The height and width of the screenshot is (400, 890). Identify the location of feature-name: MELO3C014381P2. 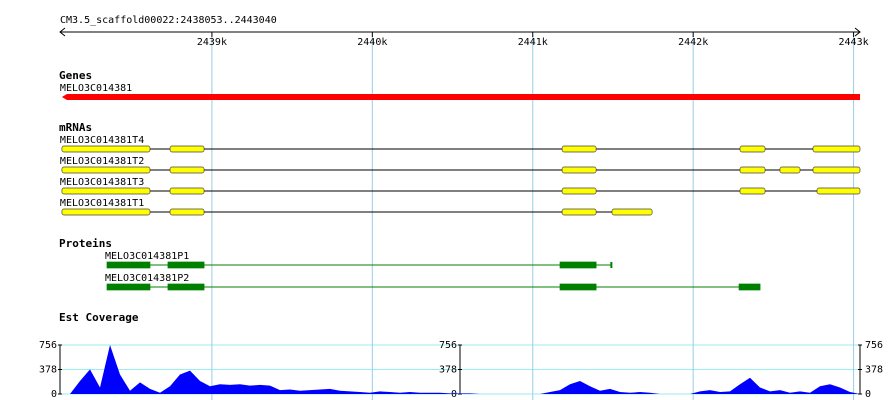
(147, 278).